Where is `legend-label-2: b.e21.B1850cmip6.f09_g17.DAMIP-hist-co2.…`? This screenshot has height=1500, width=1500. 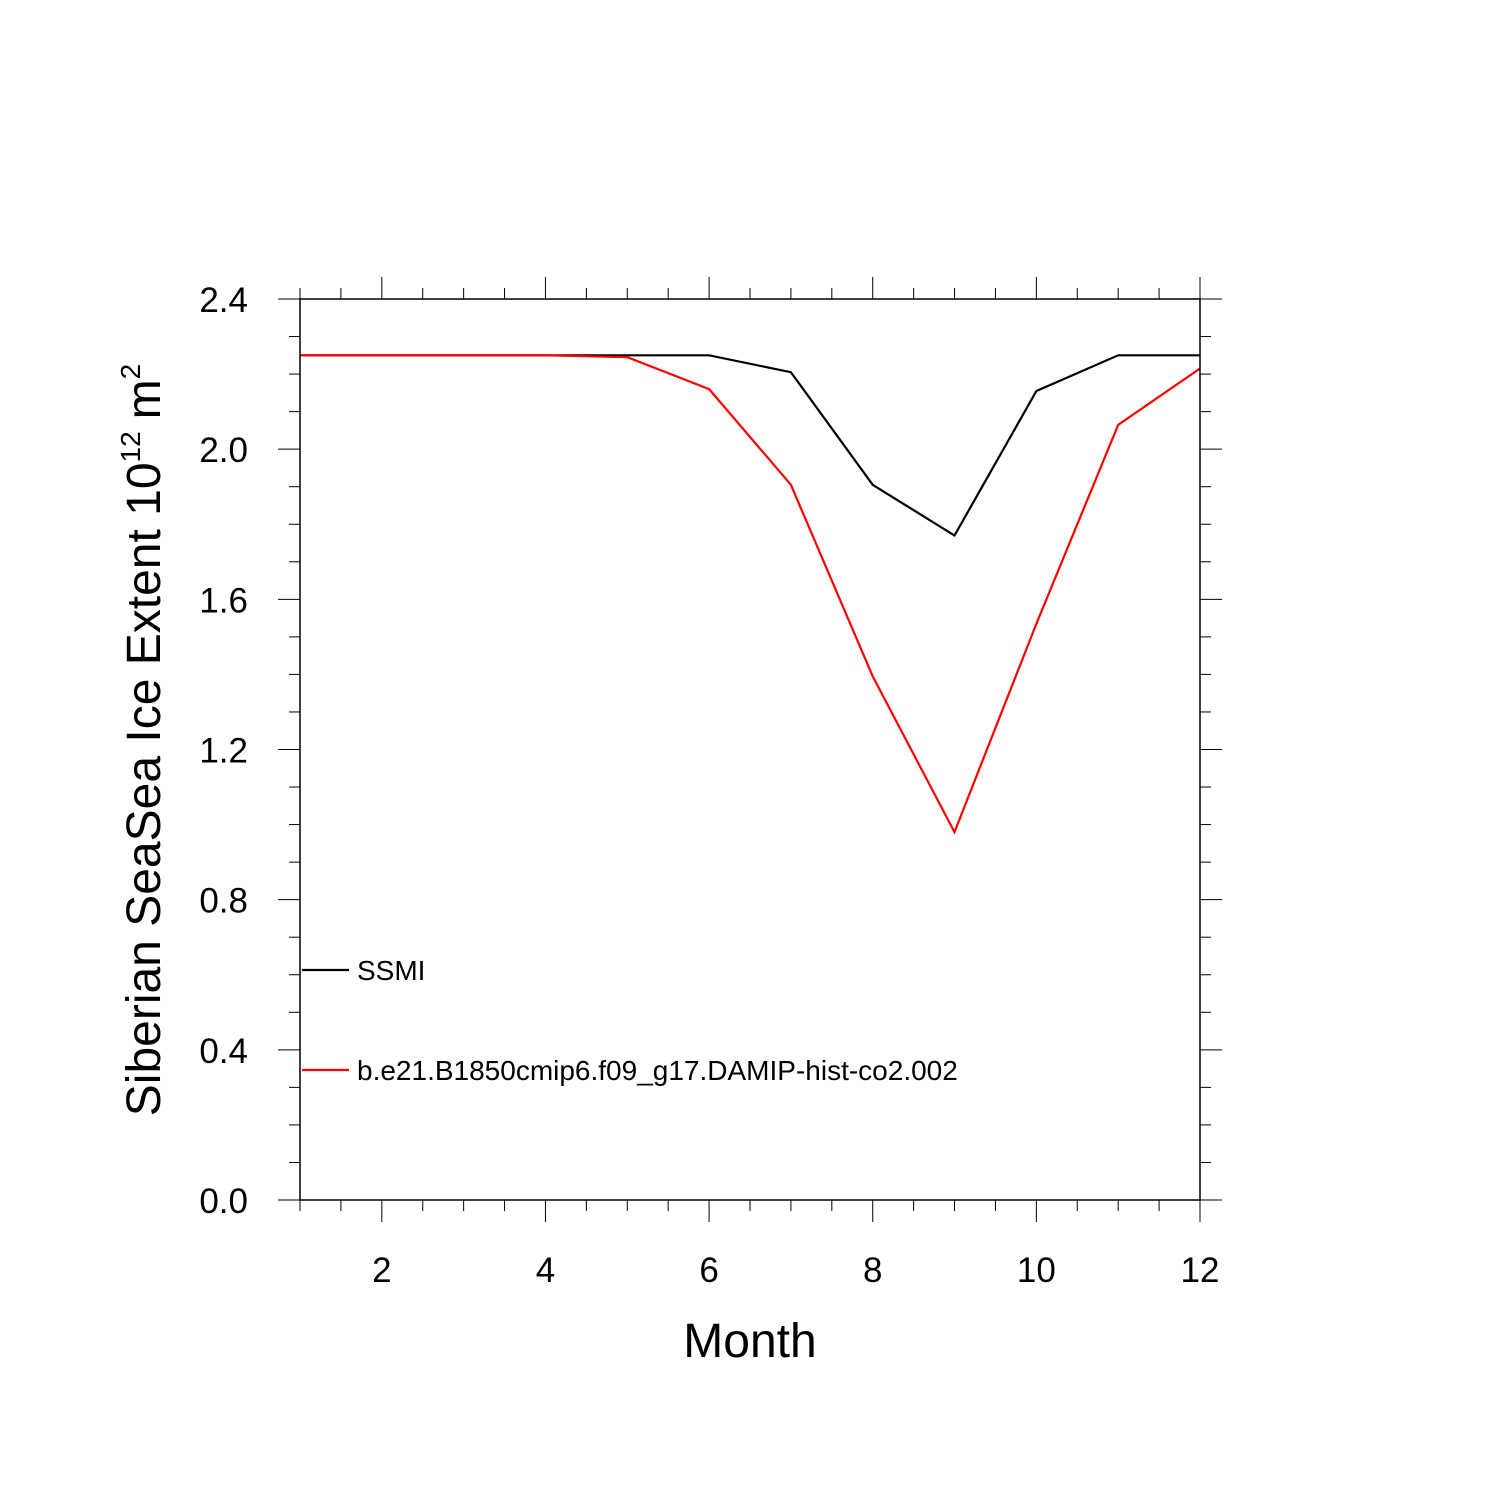 legend-label-2: b.e21.B1850cmip6.f09_g17.DAMIP-hist-co2.… is located at coordinates (657, 1070).